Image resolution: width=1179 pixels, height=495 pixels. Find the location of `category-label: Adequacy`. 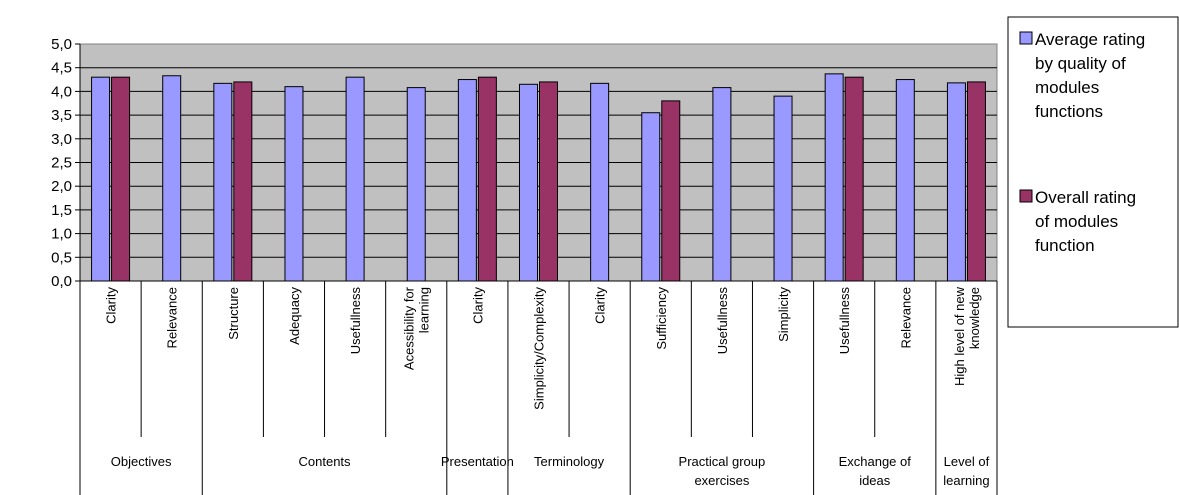

category-label: Adequacy is located at coordinates (294, 316).